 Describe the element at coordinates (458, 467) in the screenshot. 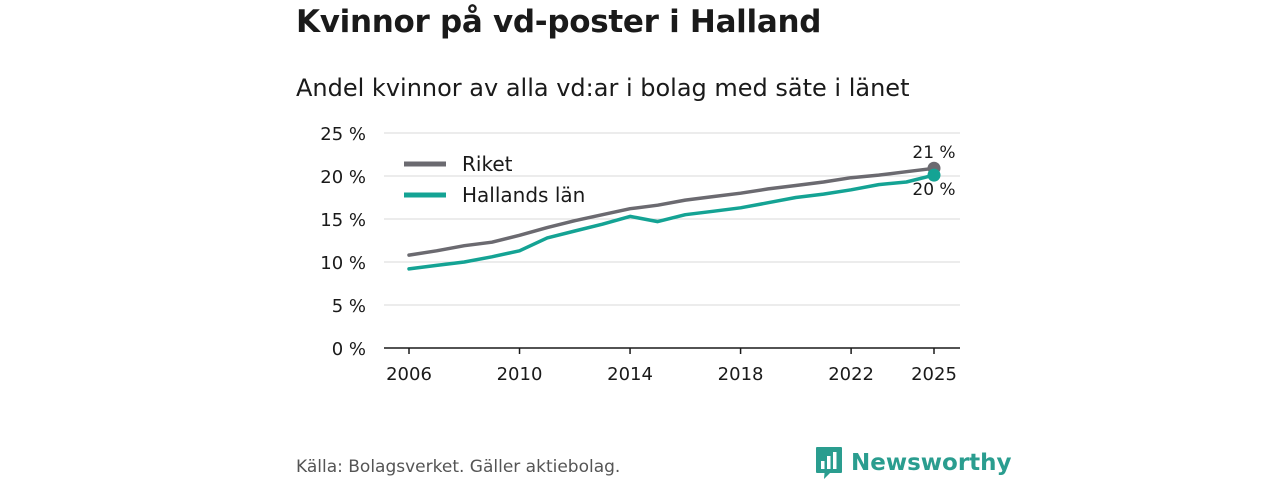

I see `source-note: Källa: Bolagsverket. Gäller aktiebolag.` at that location.